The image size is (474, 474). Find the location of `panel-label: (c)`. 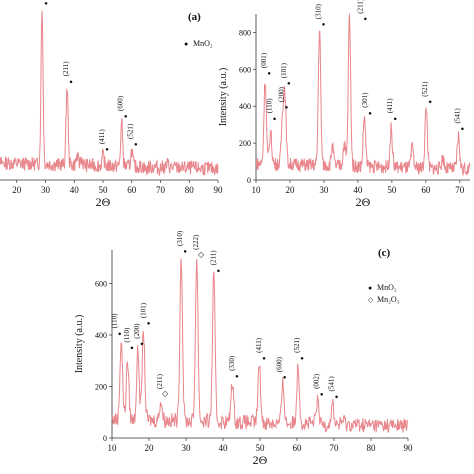

panel-label: (c) is located at coordinates (384, 253).